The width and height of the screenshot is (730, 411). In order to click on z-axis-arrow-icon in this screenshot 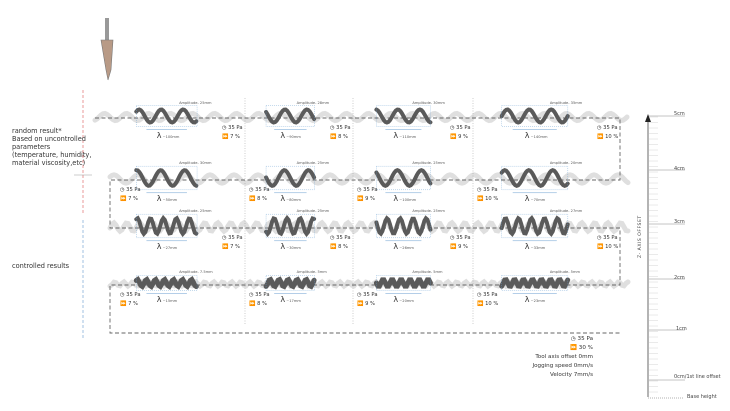, I will do `click(648, 118)`.